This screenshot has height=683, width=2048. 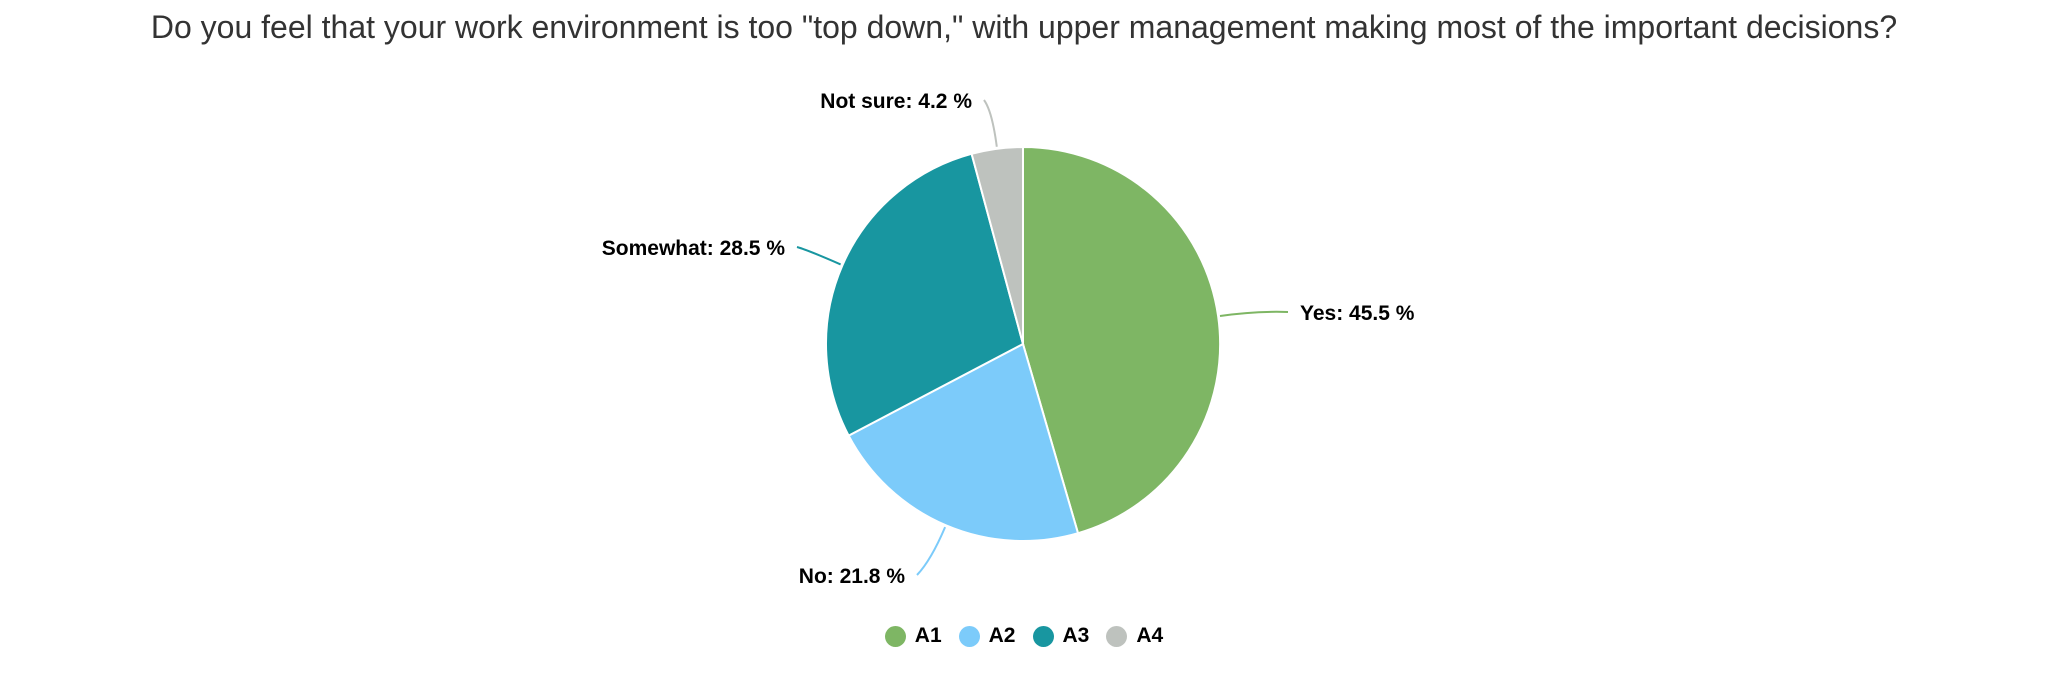 What do you see at coordinates (1024, 636) in the screenshot?
I see `legend: A1 A2 A3 A4` at bounding box center [1024, 636].